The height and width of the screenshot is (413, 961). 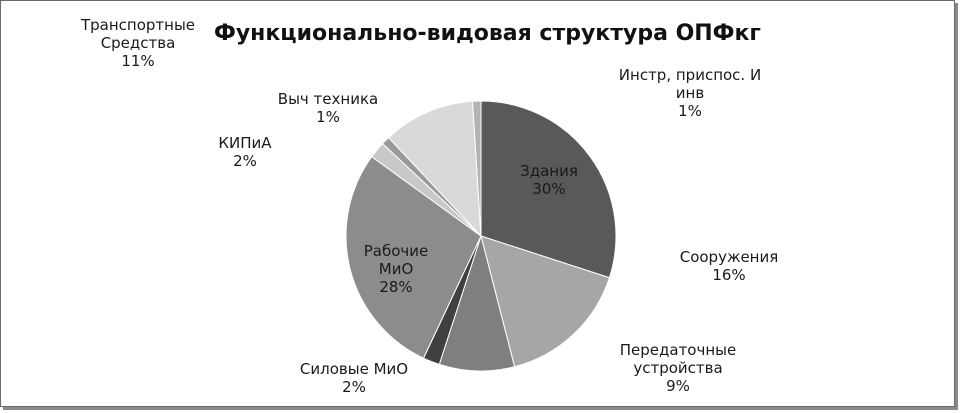 I want to click on slice-name-label: устройства, so click(x=677, y=368).